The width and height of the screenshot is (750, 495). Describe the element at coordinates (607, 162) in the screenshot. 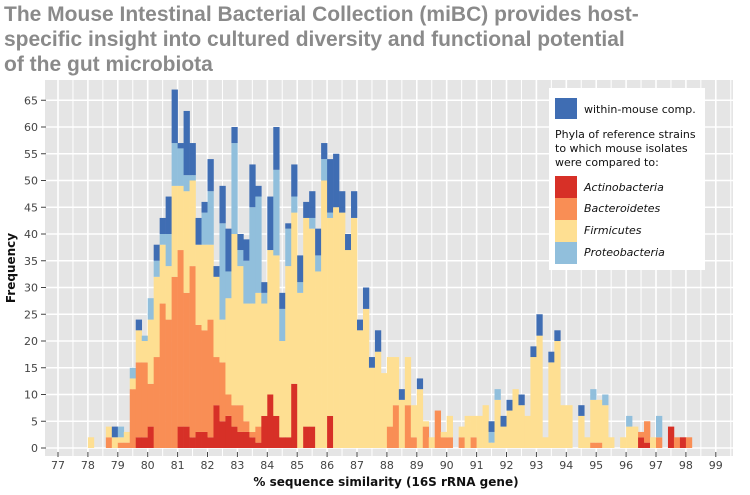

I see `legend-heading: were compared to:` at that location.